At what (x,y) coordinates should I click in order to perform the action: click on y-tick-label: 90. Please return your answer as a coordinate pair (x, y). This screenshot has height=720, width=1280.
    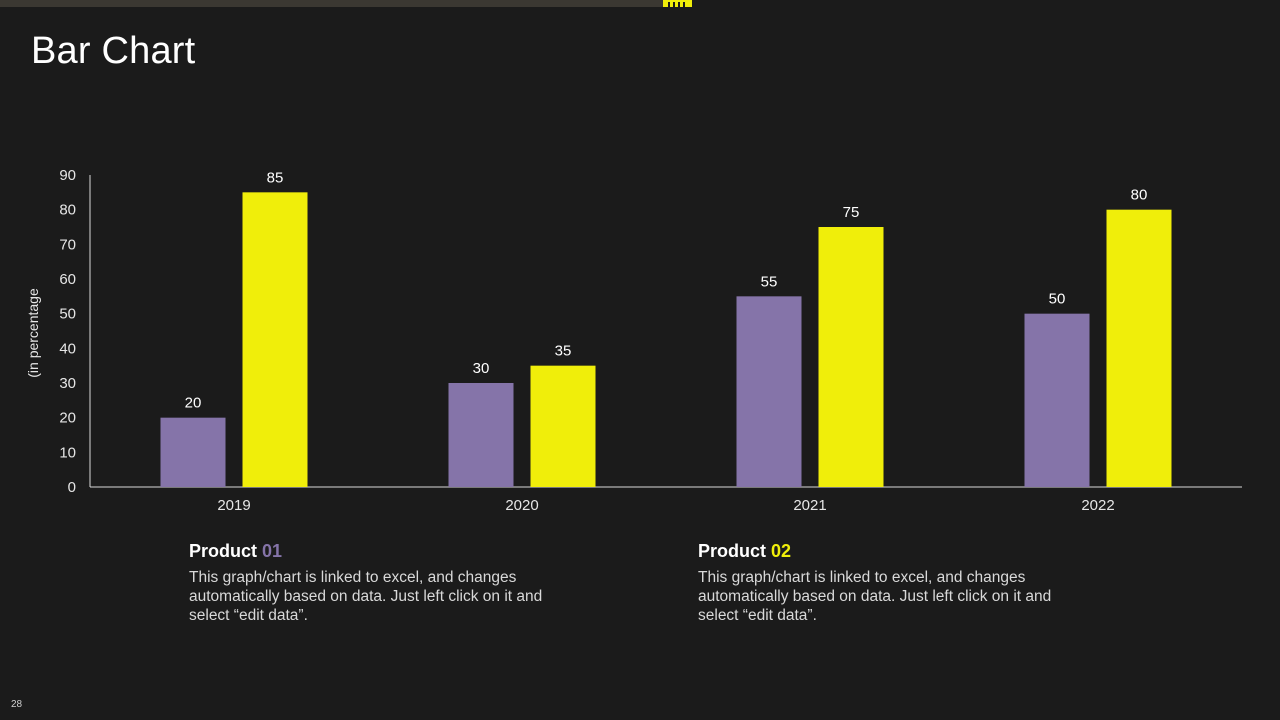
    Looking at the image, I should click on (67, 175).